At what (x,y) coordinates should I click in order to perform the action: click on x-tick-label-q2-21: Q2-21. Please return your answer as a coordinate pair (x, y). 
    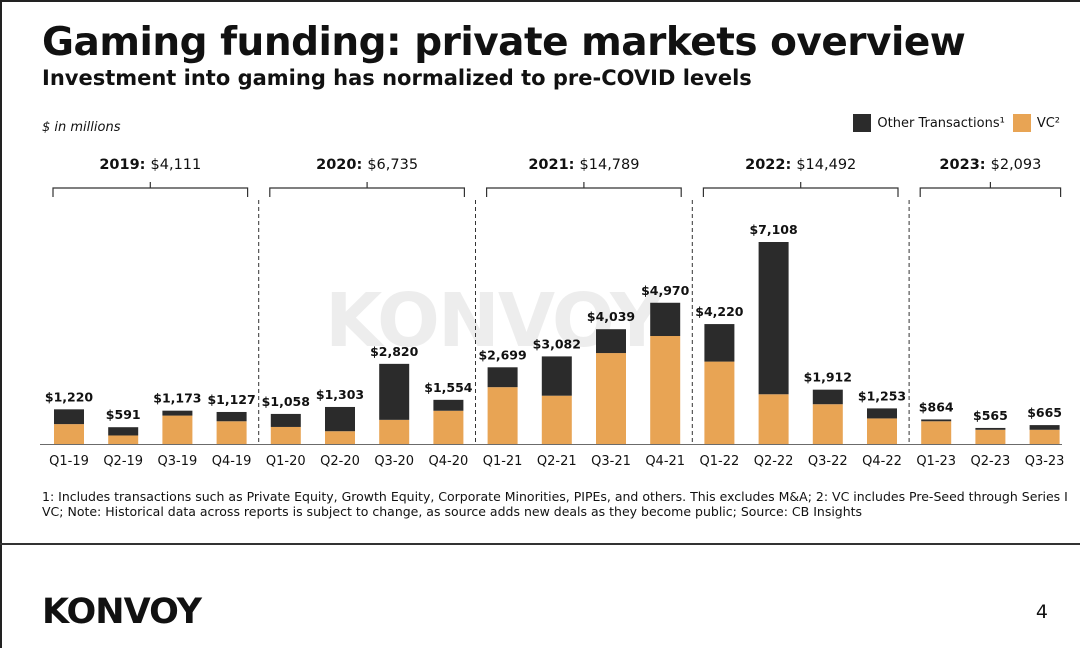
    Looking at the image, I should click on (557, 461).